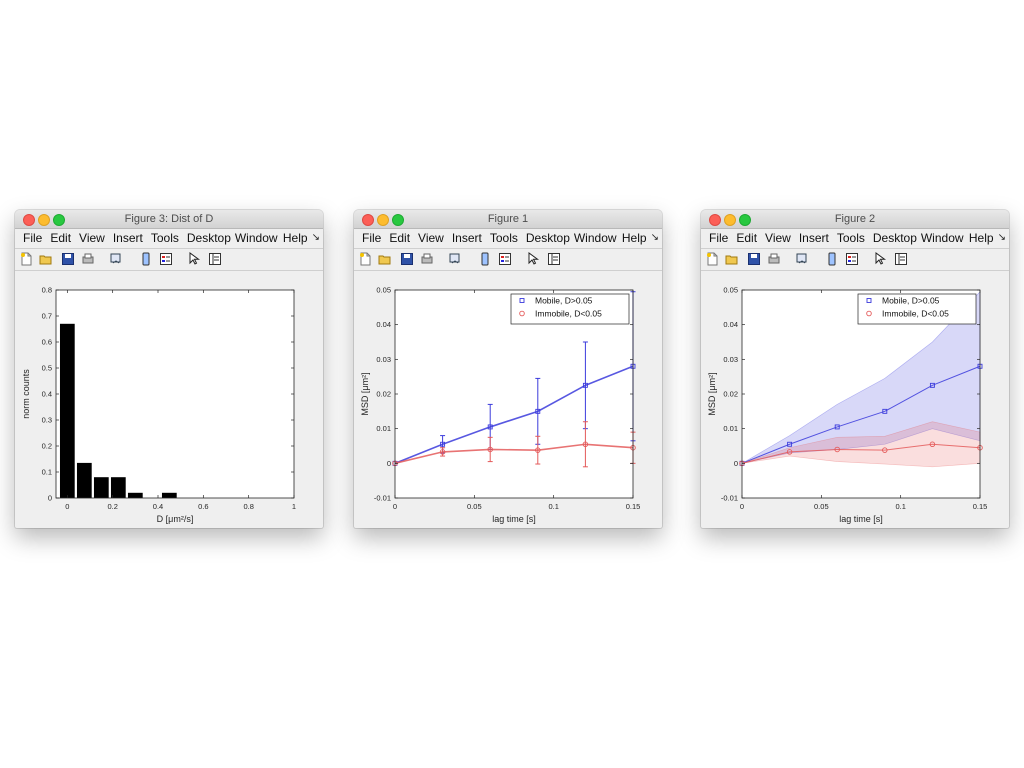 The image size is (1024, 768). What do you see at coordinates (382, 498) in the screenshot?
I see `y-tick-label: -0.01` at bounding box center [382, 498].